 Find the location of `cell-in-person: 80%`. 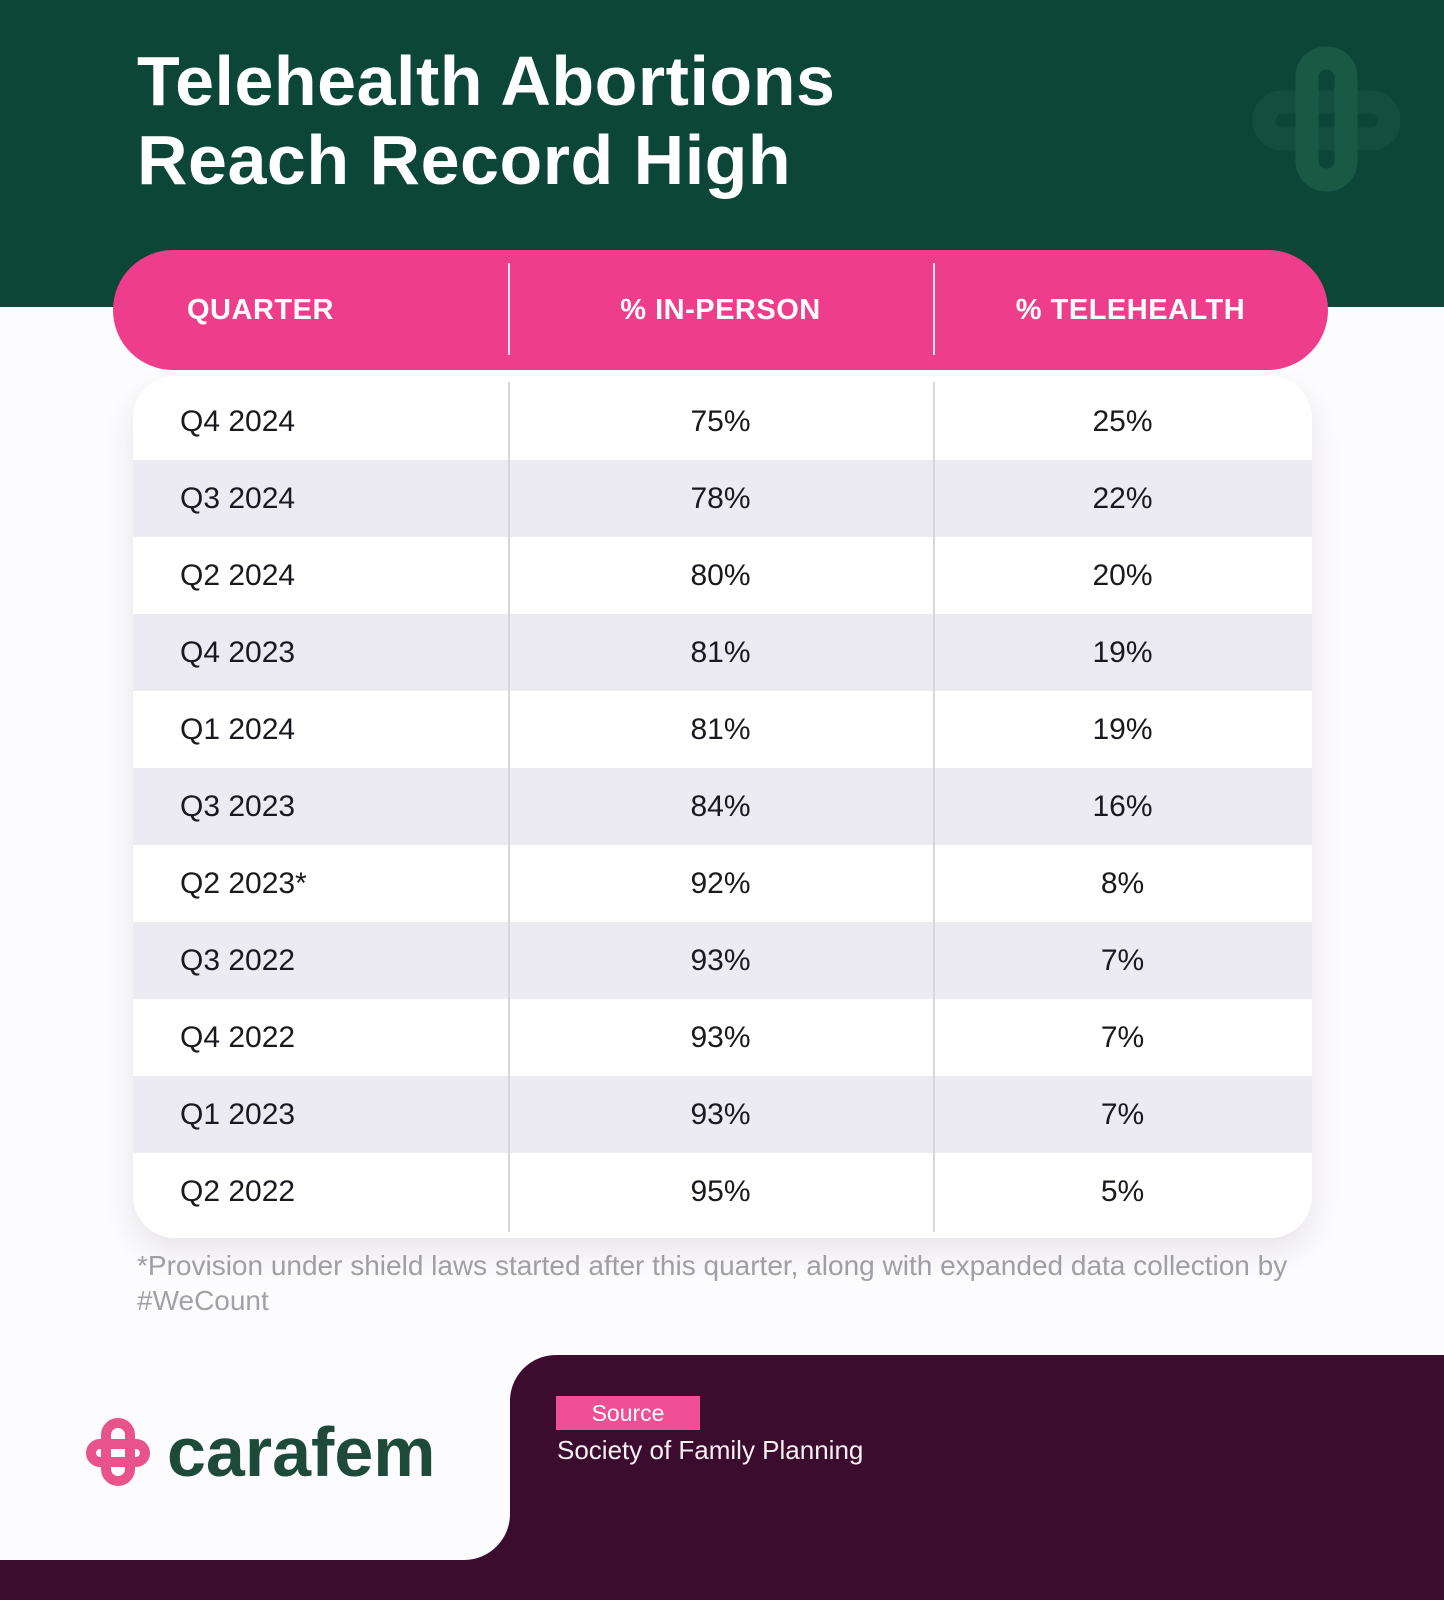

cell-in-person: 80% is located at coordinates (720, 575).